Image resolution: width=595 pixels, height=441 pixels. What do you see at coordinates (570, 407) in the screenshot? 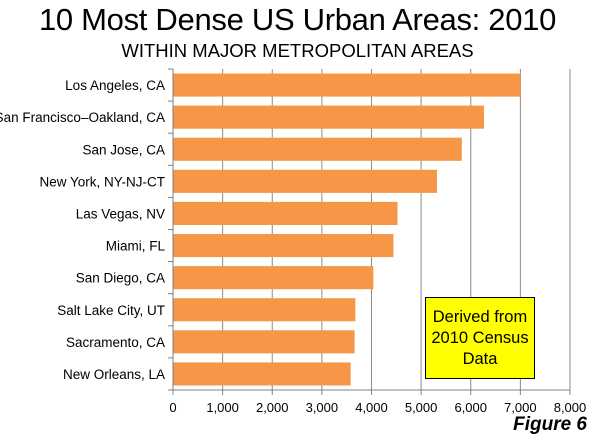
I see `x-tick-label: 8,000` at bounding box center [570, 407].